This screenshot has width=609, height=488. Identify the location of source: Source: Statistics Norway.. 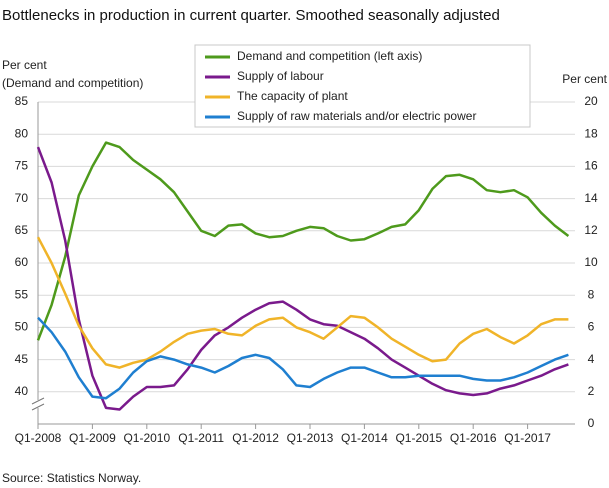
(71, 478).